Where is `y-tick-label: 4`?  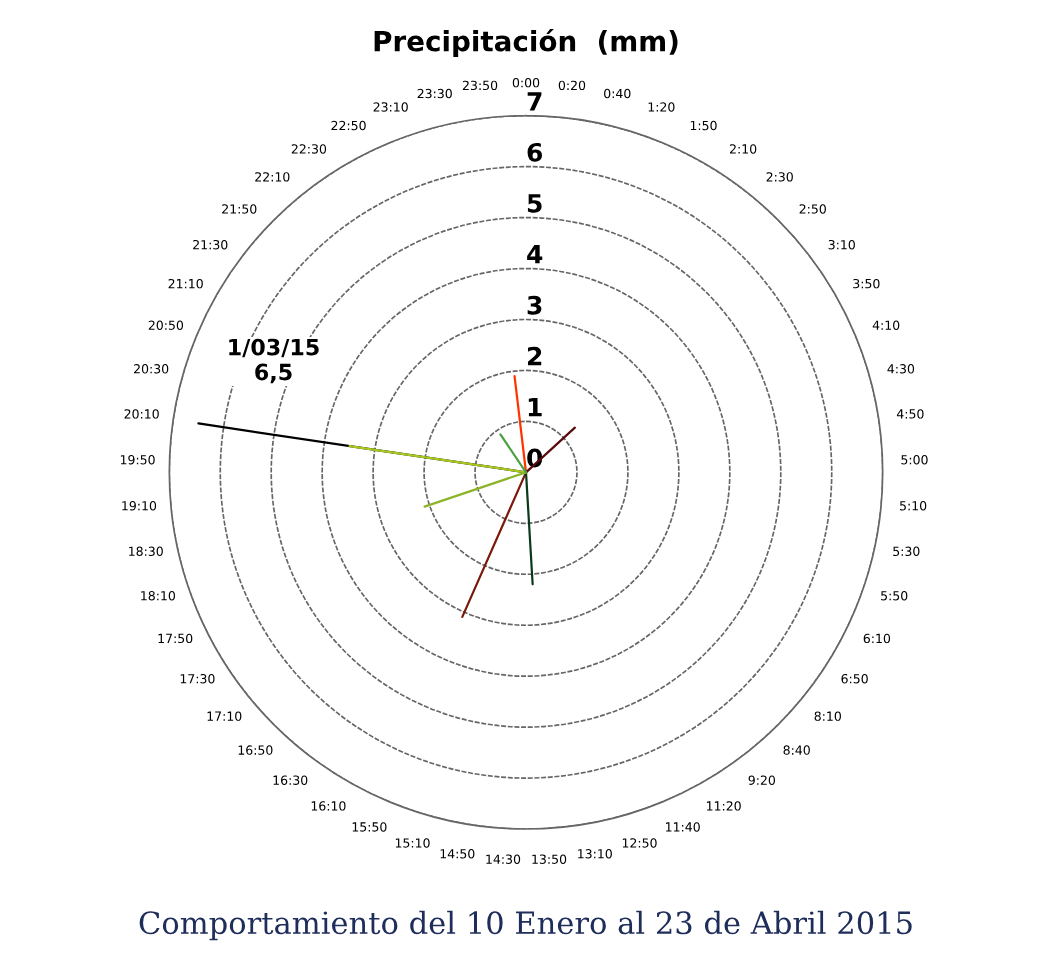 y-tick-label: 4 is located at coordinates (535, 254).